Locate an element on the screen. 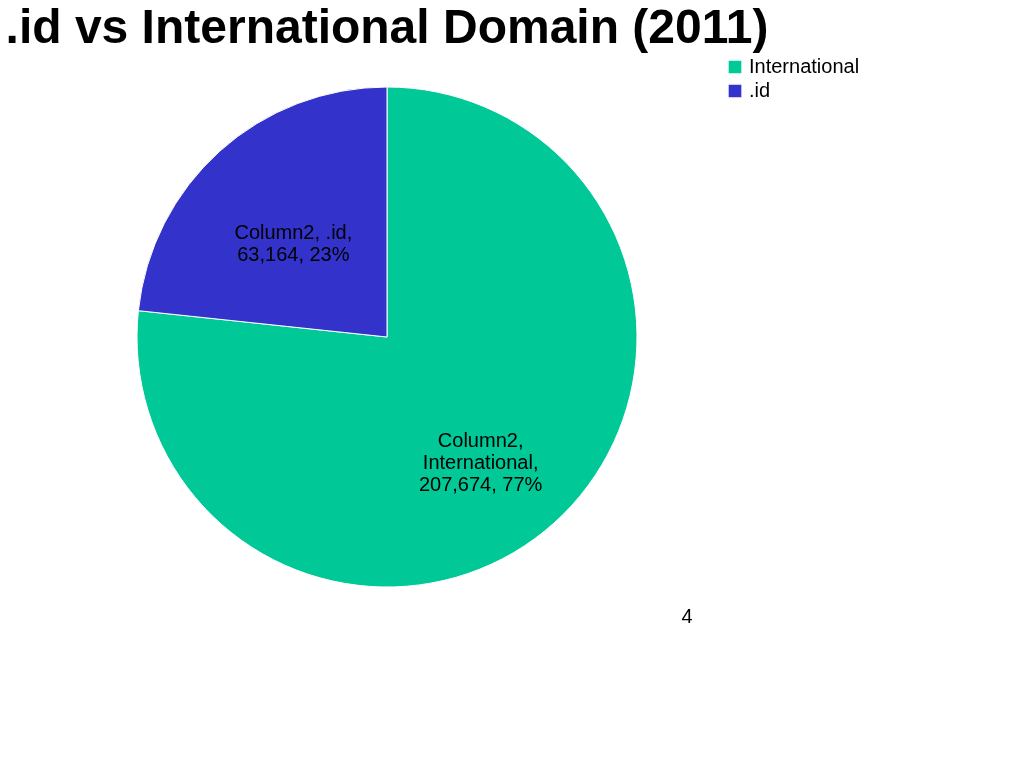 The width and height of the screenshot is (1024, 768). data-label: Column2, International, 207,674, 77% is located at coordinates (480, 462).